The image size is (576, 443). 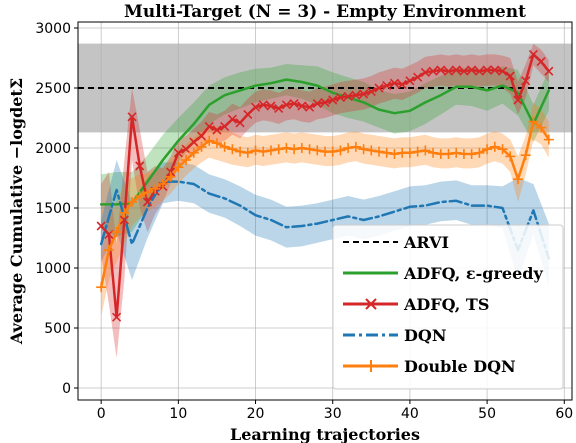 What do you see at coordinates (325, 434) in the screenshot?
I see `x-axis-label: Learning trajectories` at bounding box center [325, 434].